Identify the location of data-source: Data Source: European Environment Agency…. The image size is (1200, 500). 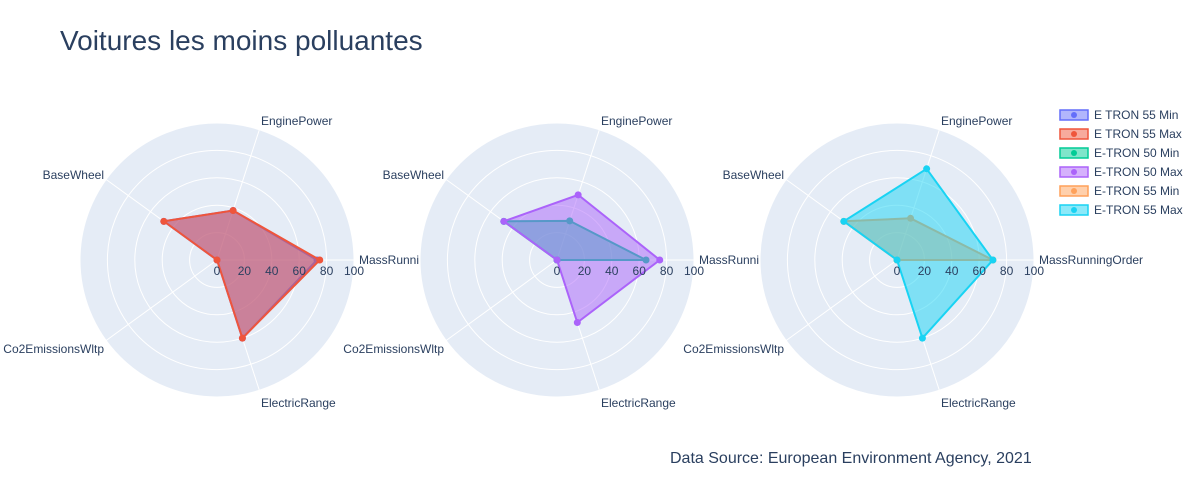
(851, 458).